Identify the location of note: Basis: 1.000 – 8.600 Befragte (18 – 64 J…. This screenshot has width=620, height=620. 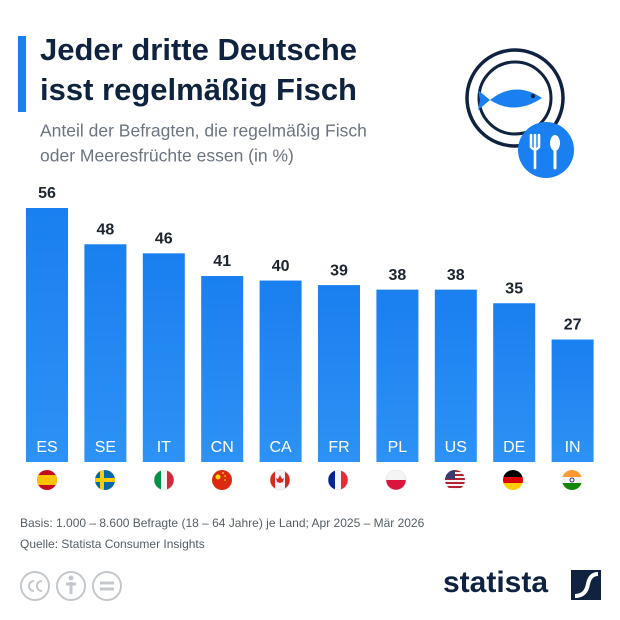
(222, 523).